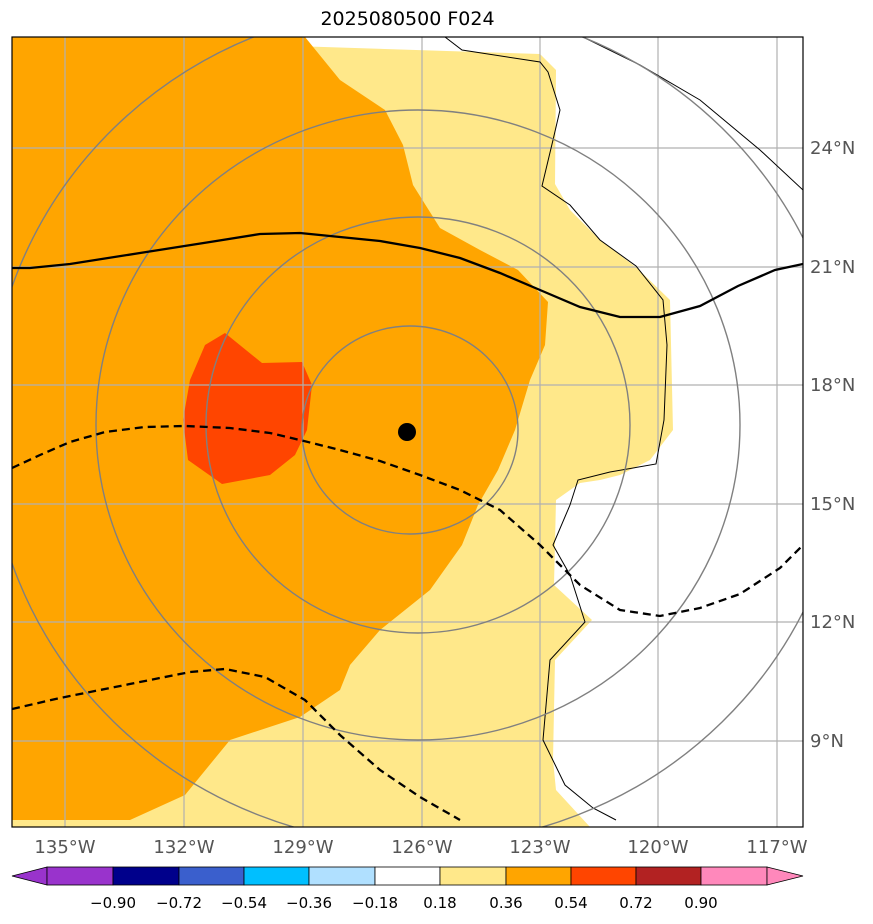  Describe the element at coordinates (29, 876) in the screenshot. I see `colorbar-extend-low` at that location.